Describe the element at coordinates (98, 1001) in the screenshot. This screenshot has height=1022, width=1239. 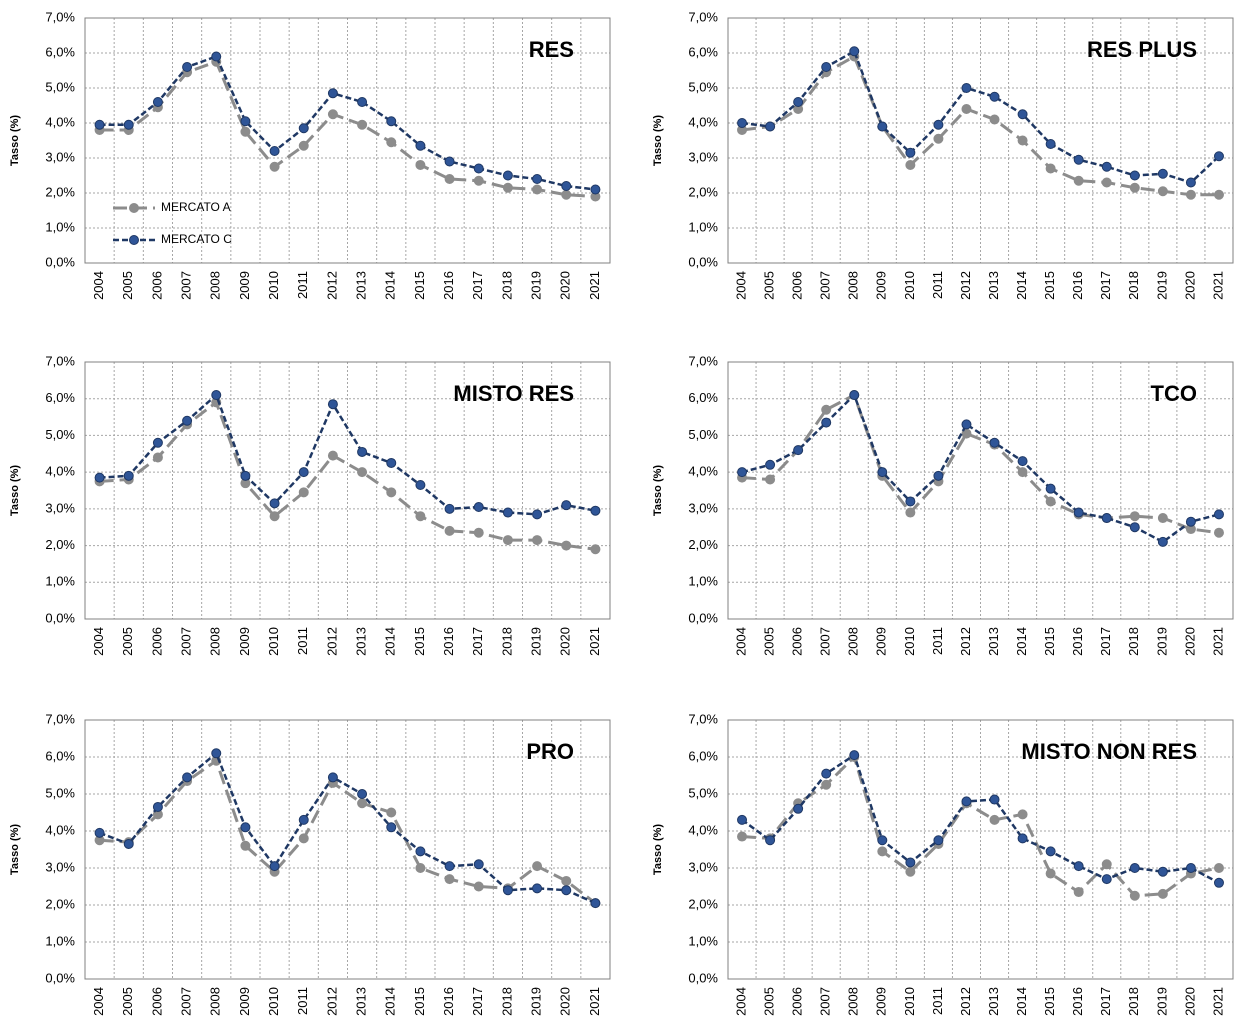
I see `x-tick-label: 2004` at that location.